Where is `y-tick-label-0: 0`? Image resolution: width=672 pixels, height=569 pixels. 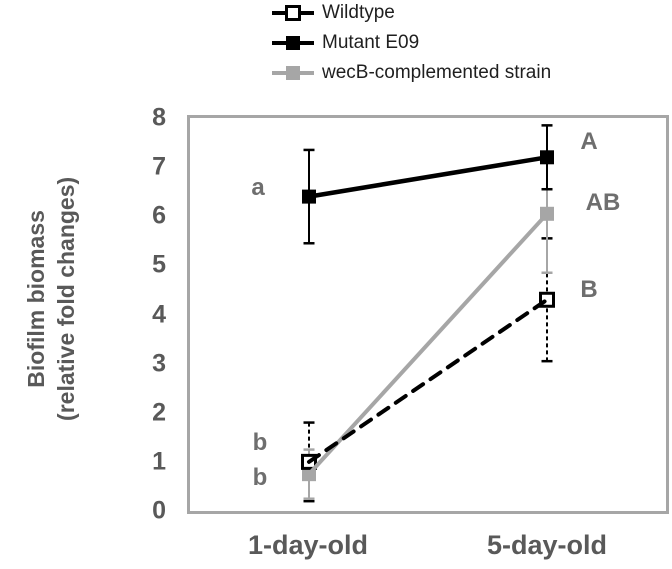 y-tick-label-0: 0 is located at coordinates (159, 510).